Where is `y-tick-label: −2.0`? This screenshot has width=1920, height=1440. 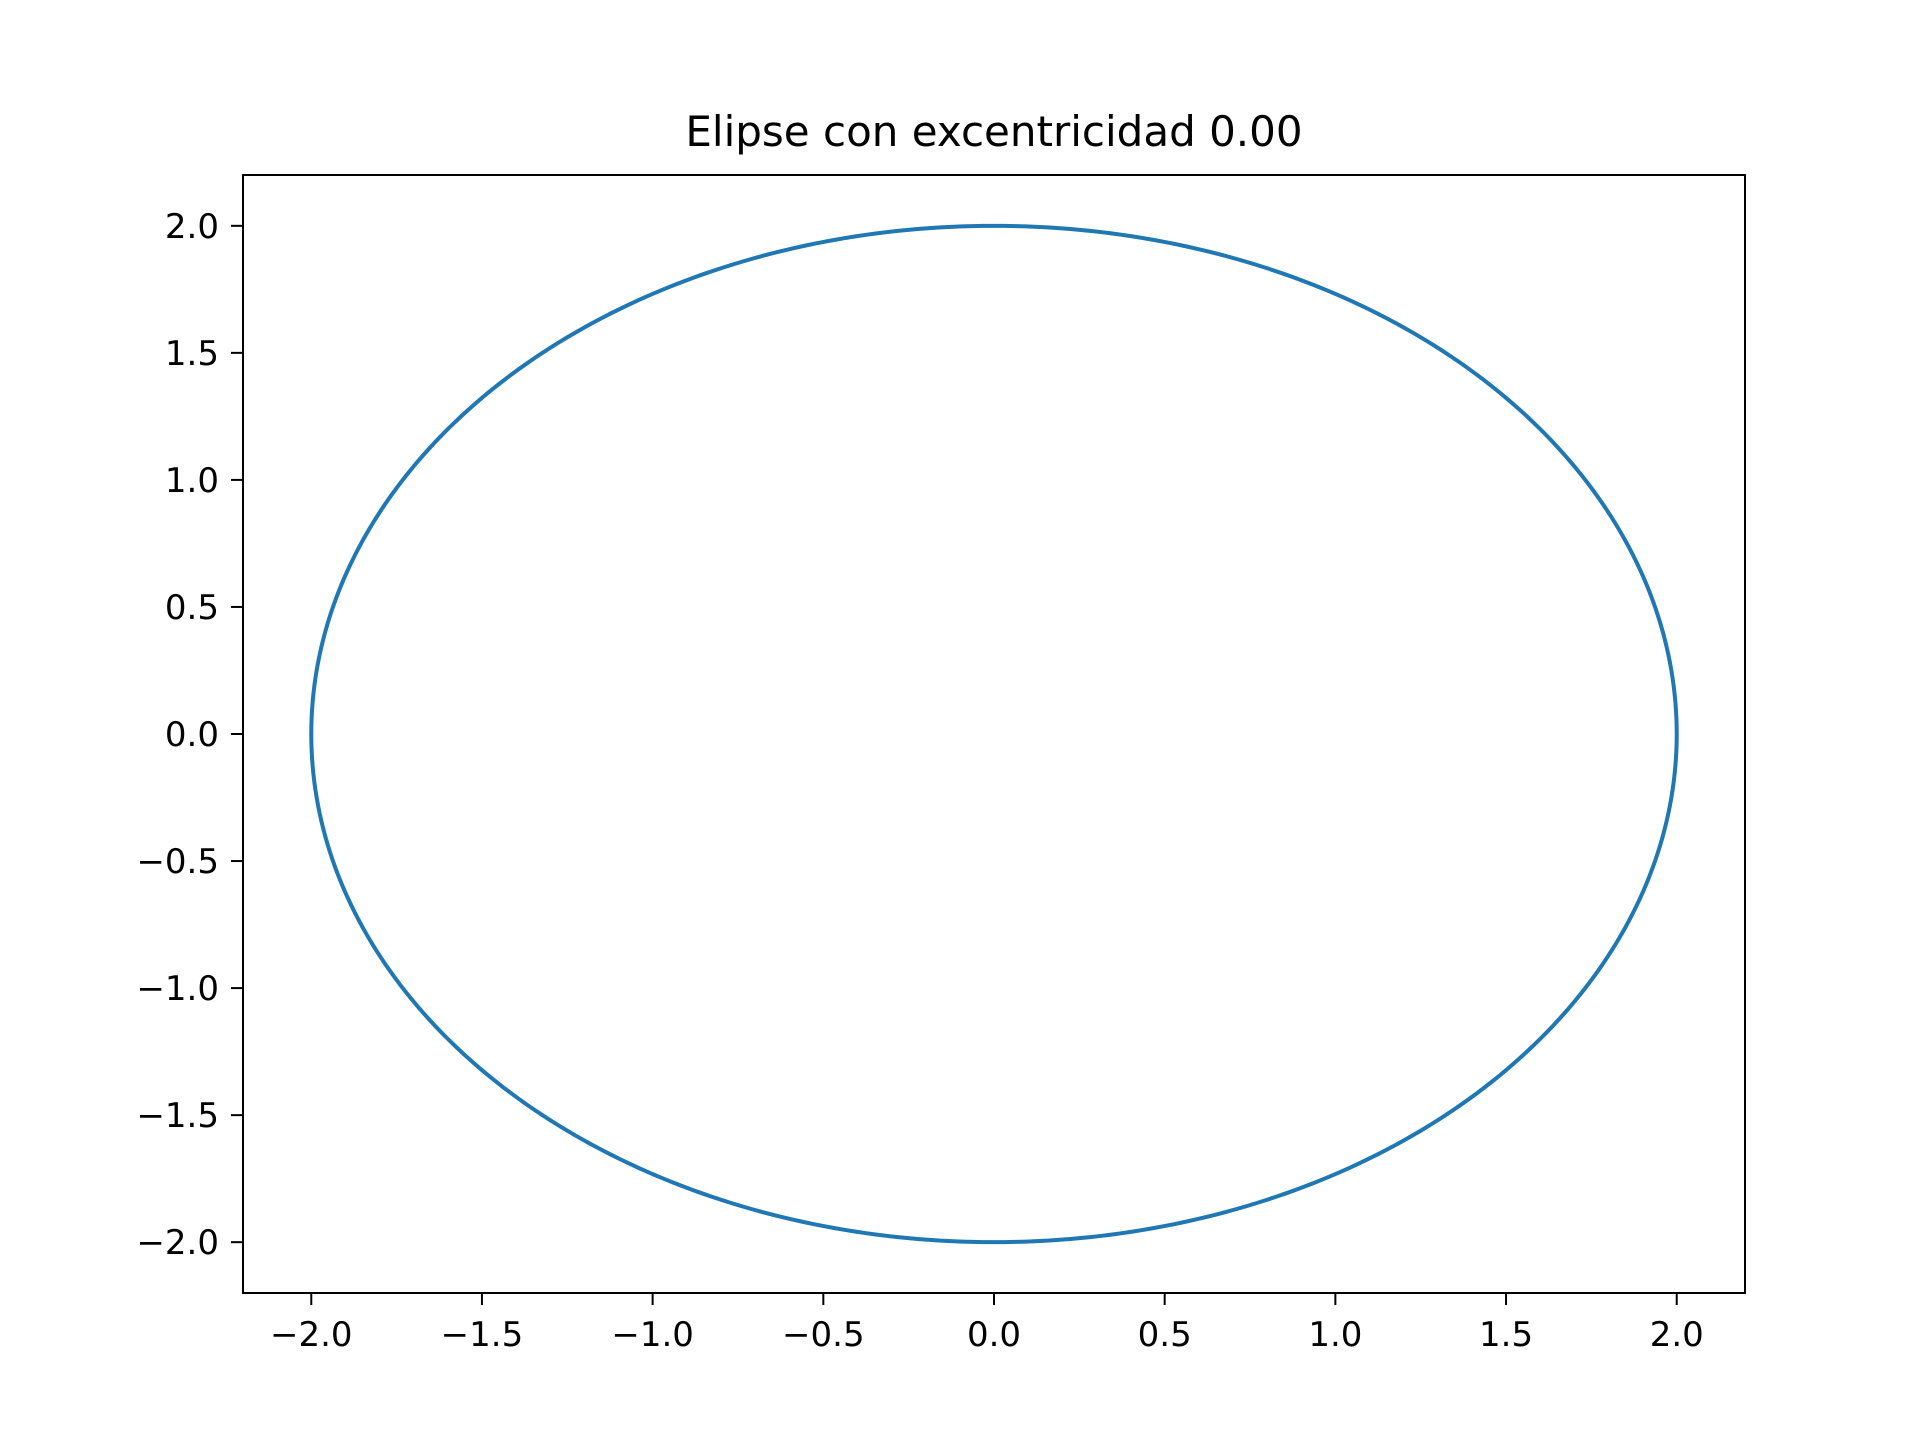
y-tick-label: −2.0 is located at coordinates (177, 1243).